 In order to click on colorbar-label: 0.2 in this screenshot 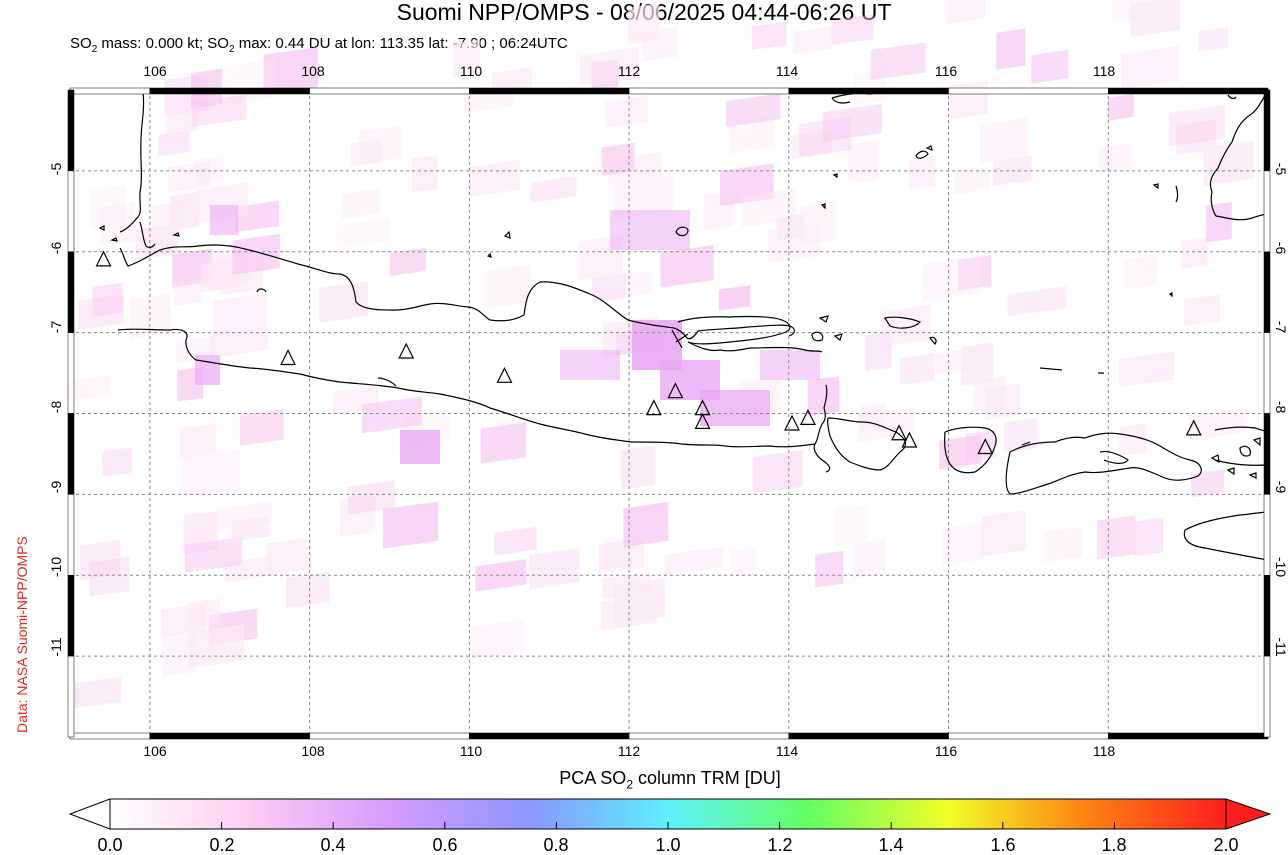, I will do `click(222, 845)`.